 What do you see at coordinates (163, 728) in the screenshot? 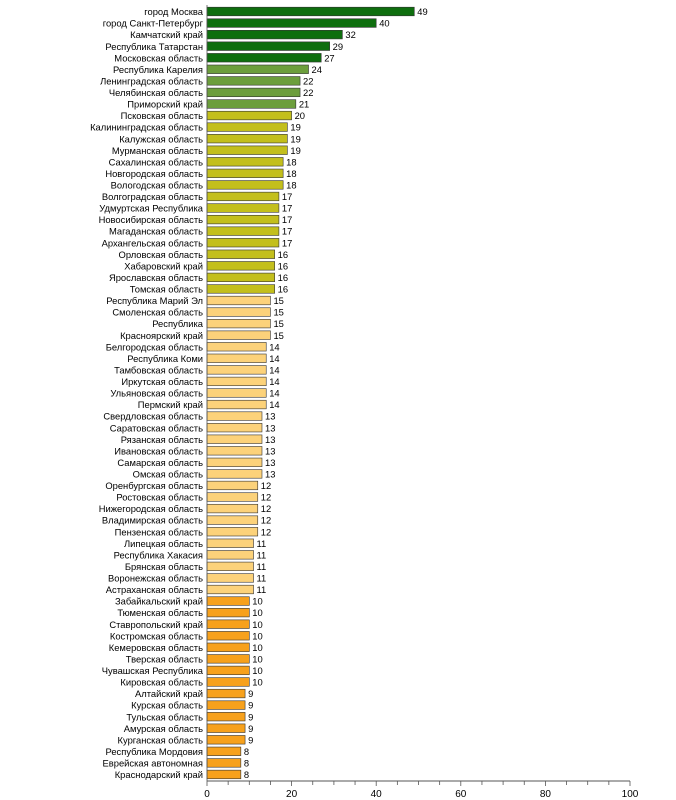
I see `category-label: Амурская область` at bounding box center [163, 728].